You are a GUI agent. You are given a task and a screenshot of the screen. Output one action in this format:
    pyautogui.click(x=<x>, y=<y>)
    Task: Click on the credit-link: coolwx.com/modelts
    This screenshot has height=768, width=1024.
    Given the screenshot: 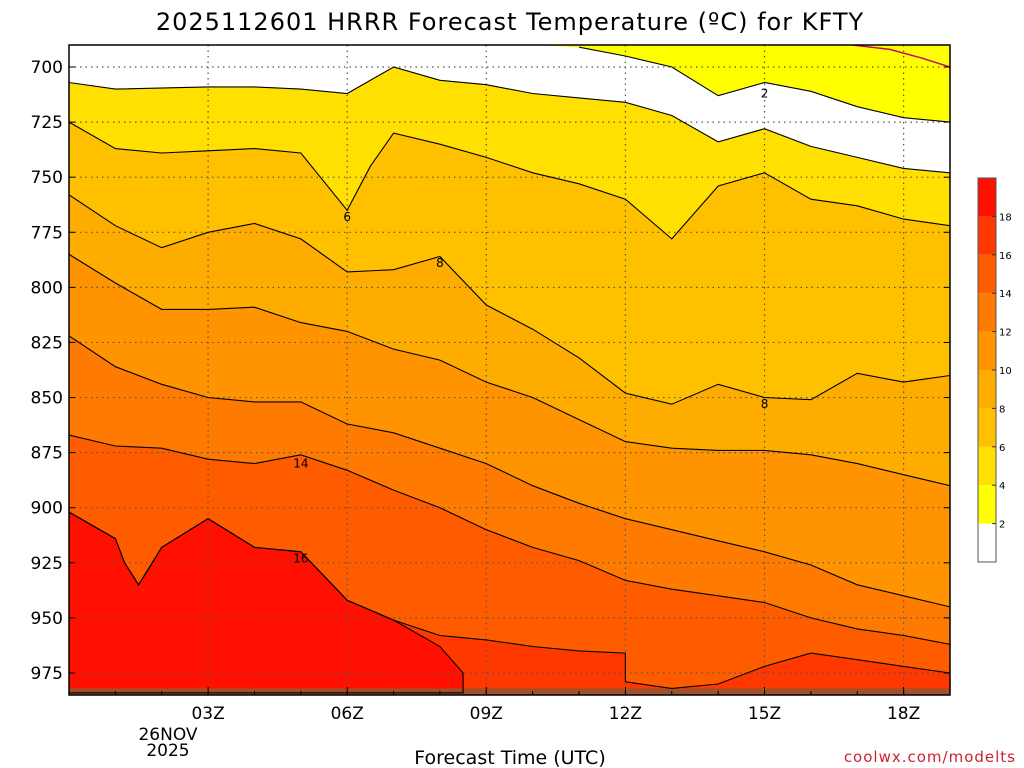 What is the action you would take?
    pyautogui.click(x=930, y=757)
    